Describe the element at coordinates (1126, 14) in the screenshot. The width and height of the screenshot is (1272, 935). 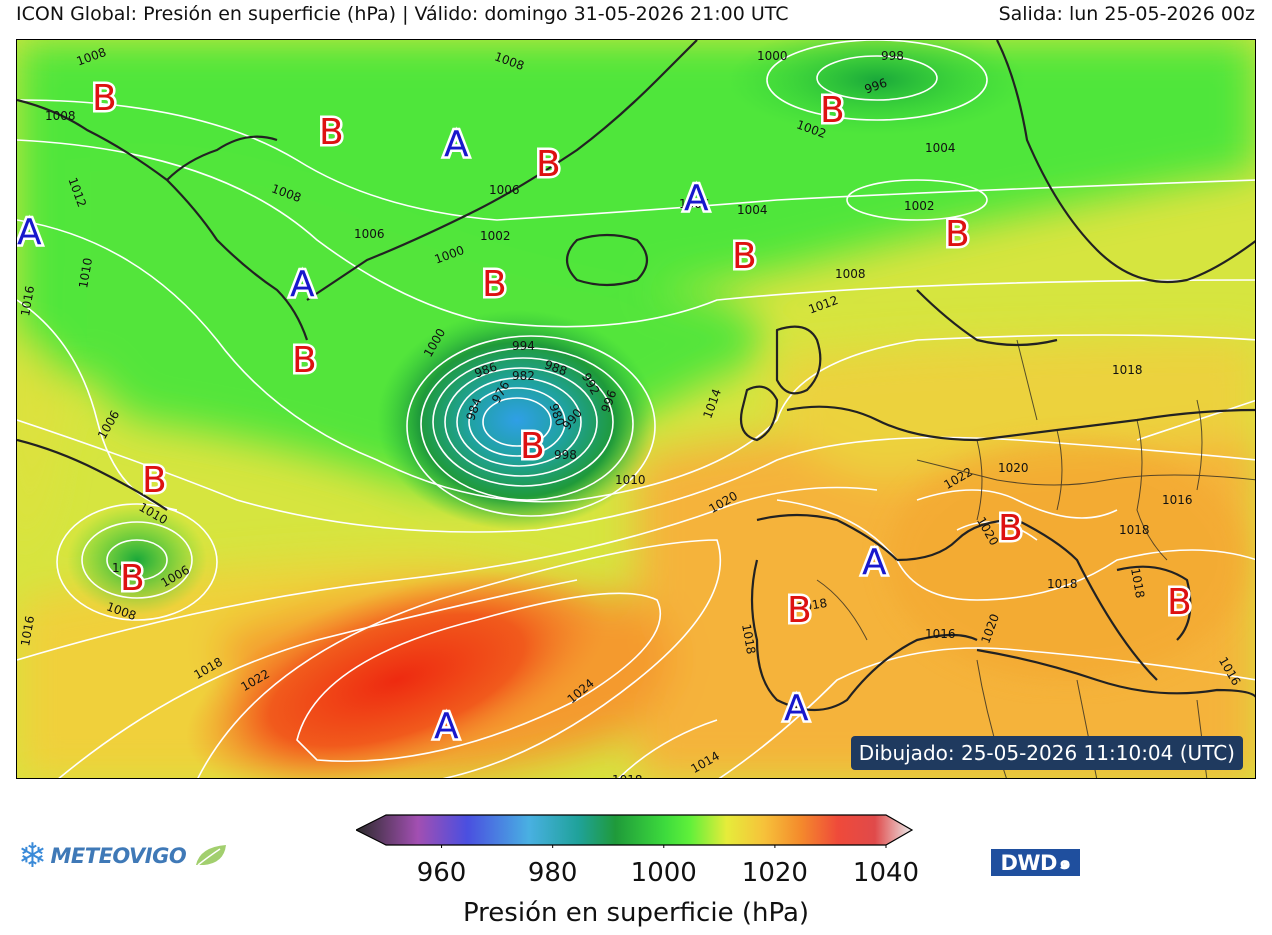
I see `run-time: Salida: lun 25-05-2026 00z` at that location.